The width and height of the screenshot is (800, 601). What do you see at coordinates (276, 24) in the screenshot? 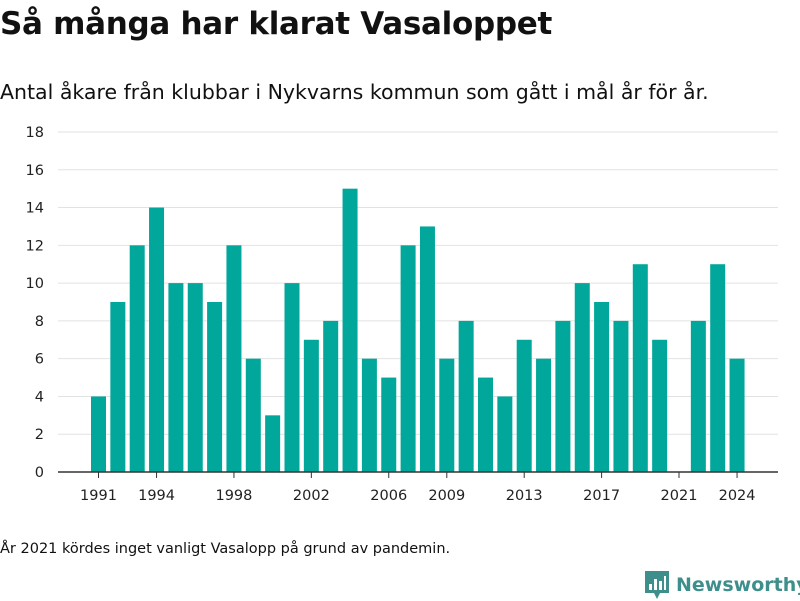
I see `chart-title: Så många har klarat Vasaloppet` at bounding box center [276, 24].